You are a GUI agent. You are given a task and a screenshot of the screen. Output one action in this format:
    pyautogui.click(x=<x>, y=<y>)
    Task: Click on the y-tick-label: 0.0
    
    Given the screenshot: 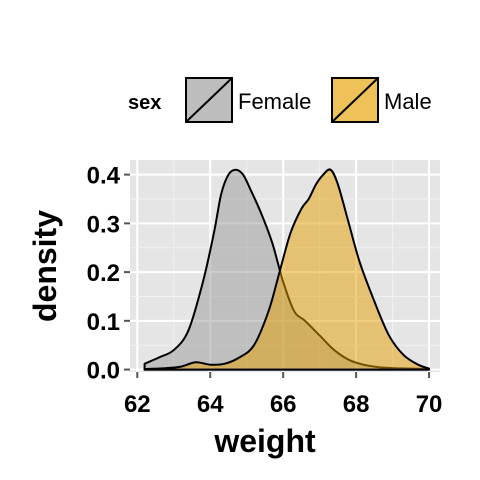 What is the action you would take?
    pyautogui.click(x=103, y=371)
    